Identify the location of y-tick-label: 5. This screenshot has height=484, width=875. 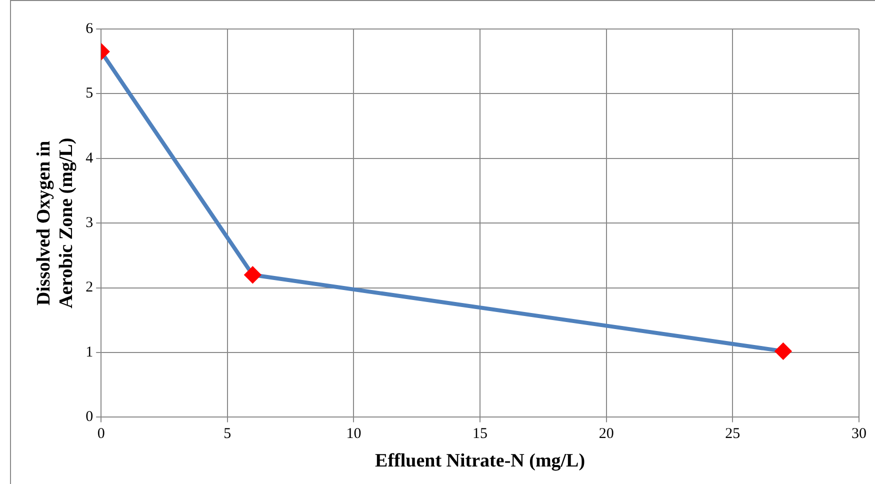
(90, 94).